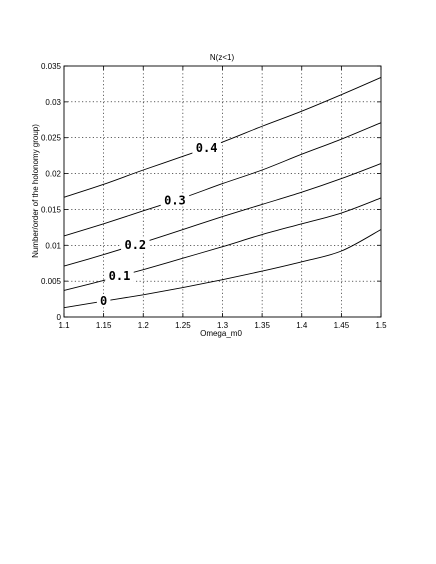 The height and width of the screenshot is (564, 436). What do you see at coordinates (221, 333) in the screenshot?
I see `x-axis-label: Omega_m0` at bounding box center [221, 333].